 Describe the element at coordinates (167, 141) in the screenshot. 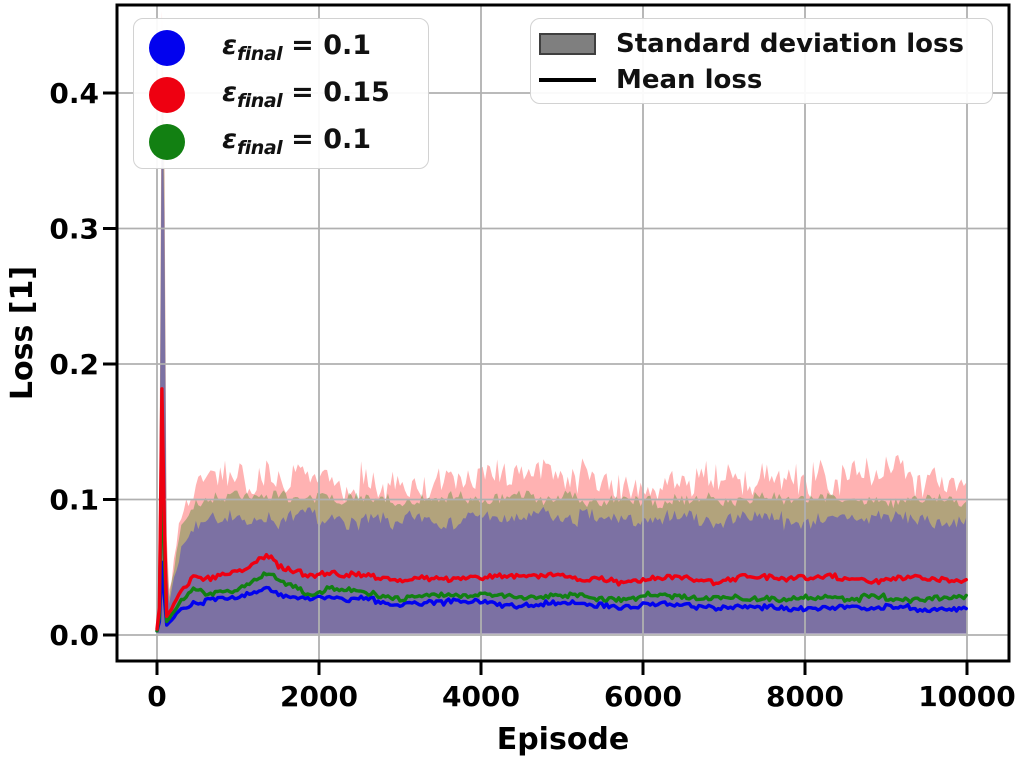

I see `series-marker-circle-green` at that location.